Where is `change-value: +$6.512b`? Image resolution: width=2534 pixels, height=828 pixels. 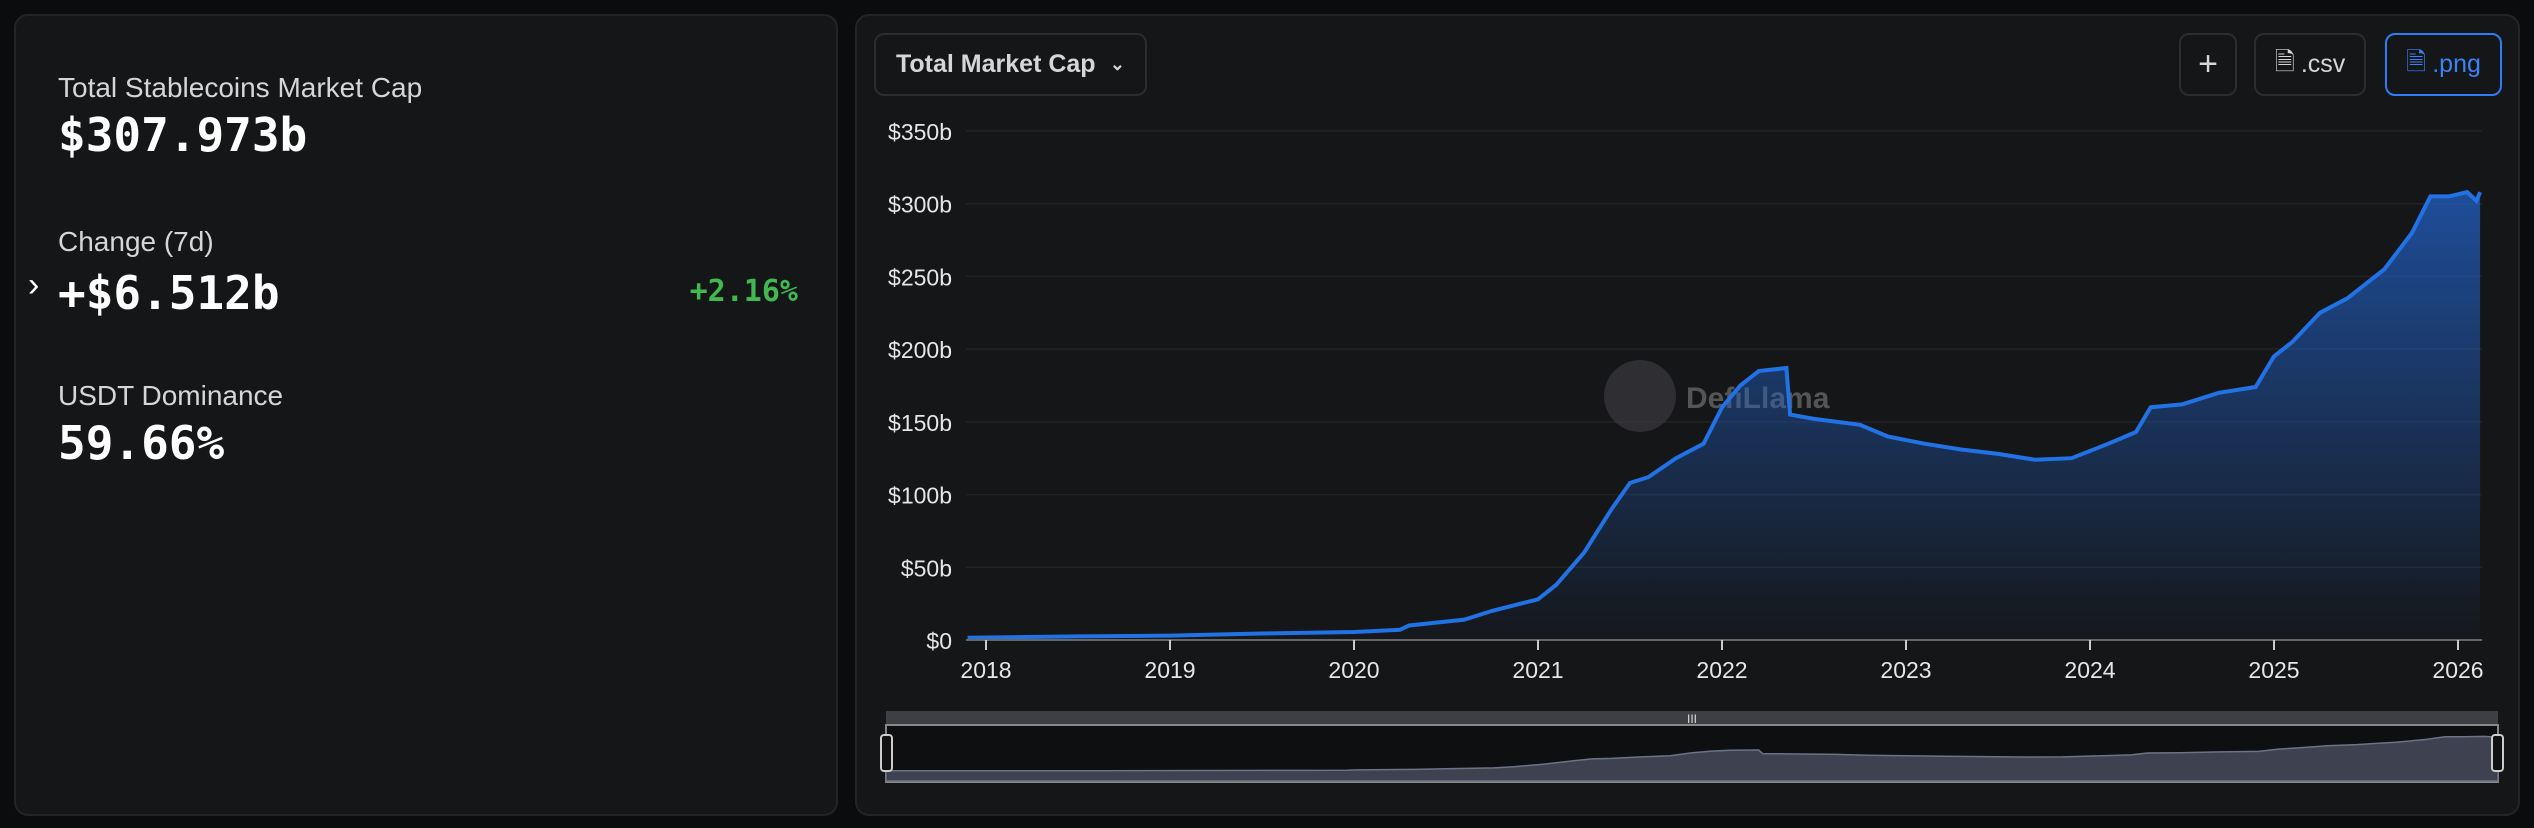 change-value: +$6.512b is located at coordinates (169, 293).